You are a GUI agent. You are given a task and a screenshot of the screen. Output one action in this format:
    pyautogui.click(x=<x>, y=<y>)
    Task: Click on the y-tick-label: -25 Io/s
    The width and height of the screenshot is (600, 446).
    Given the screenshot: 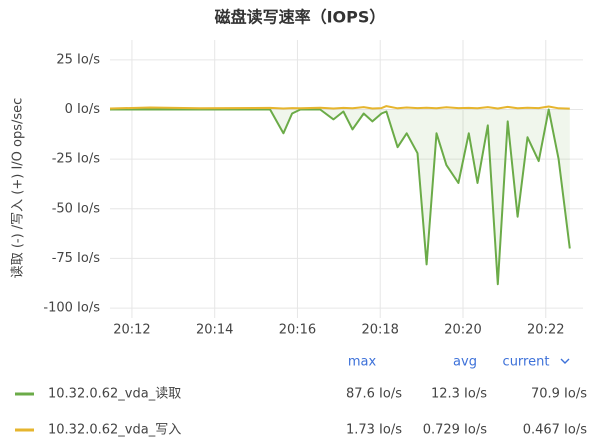 What is the action you would take?
    pyautogui.click(x=76, y=159)
    